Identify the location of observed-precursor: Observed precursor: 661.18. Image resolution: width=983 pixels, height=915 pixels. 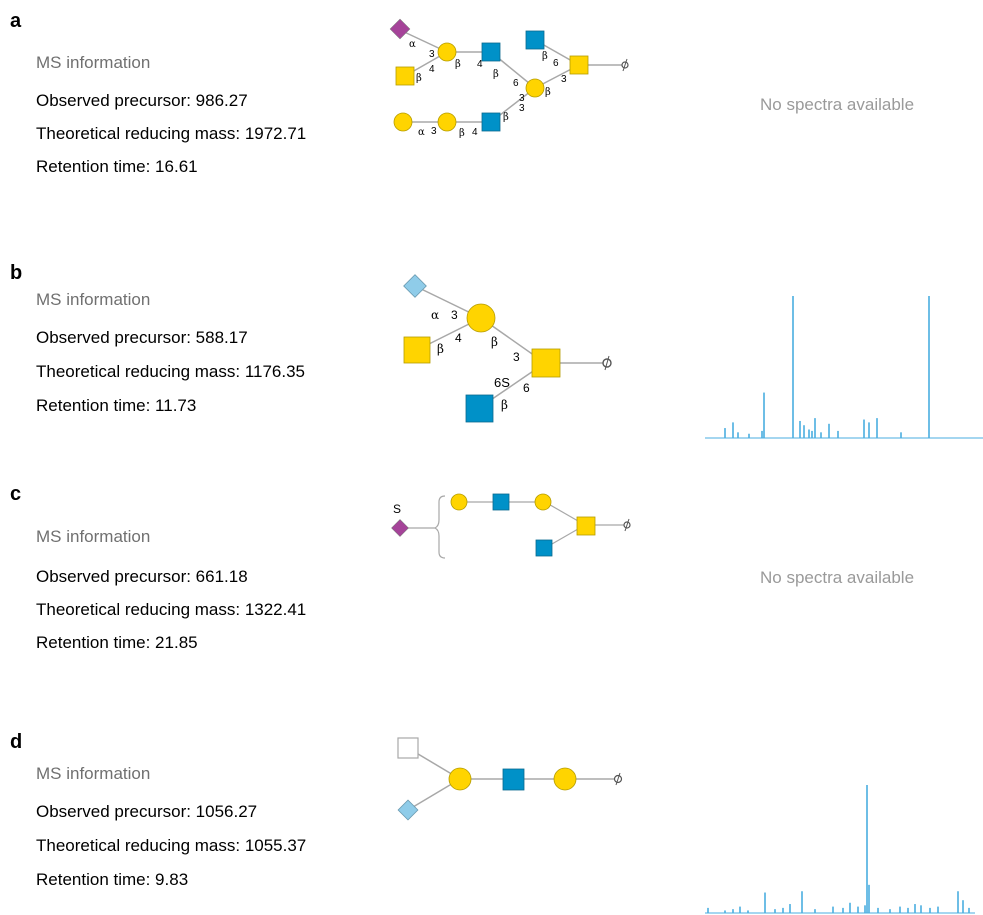
(142, 576).